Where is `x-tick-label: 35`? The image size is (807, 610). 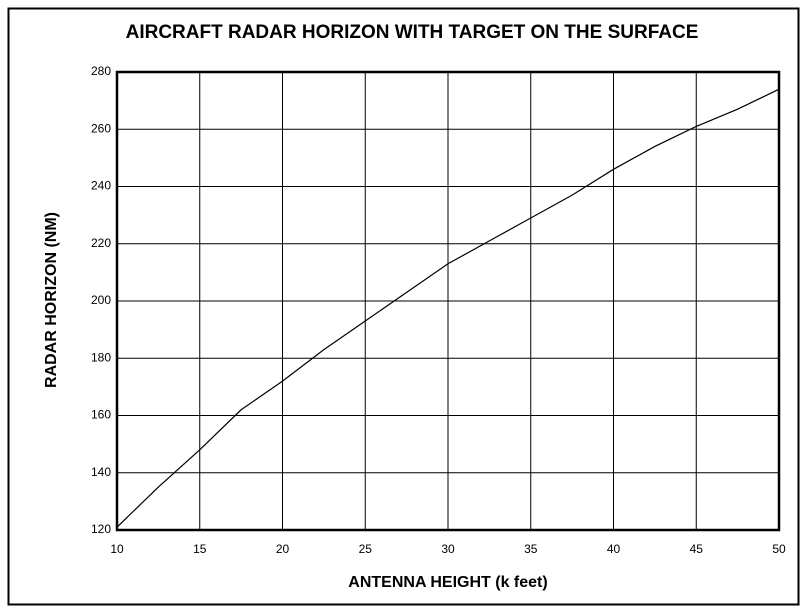 x-tick-label: 35 is located at coordinates (531, 549).